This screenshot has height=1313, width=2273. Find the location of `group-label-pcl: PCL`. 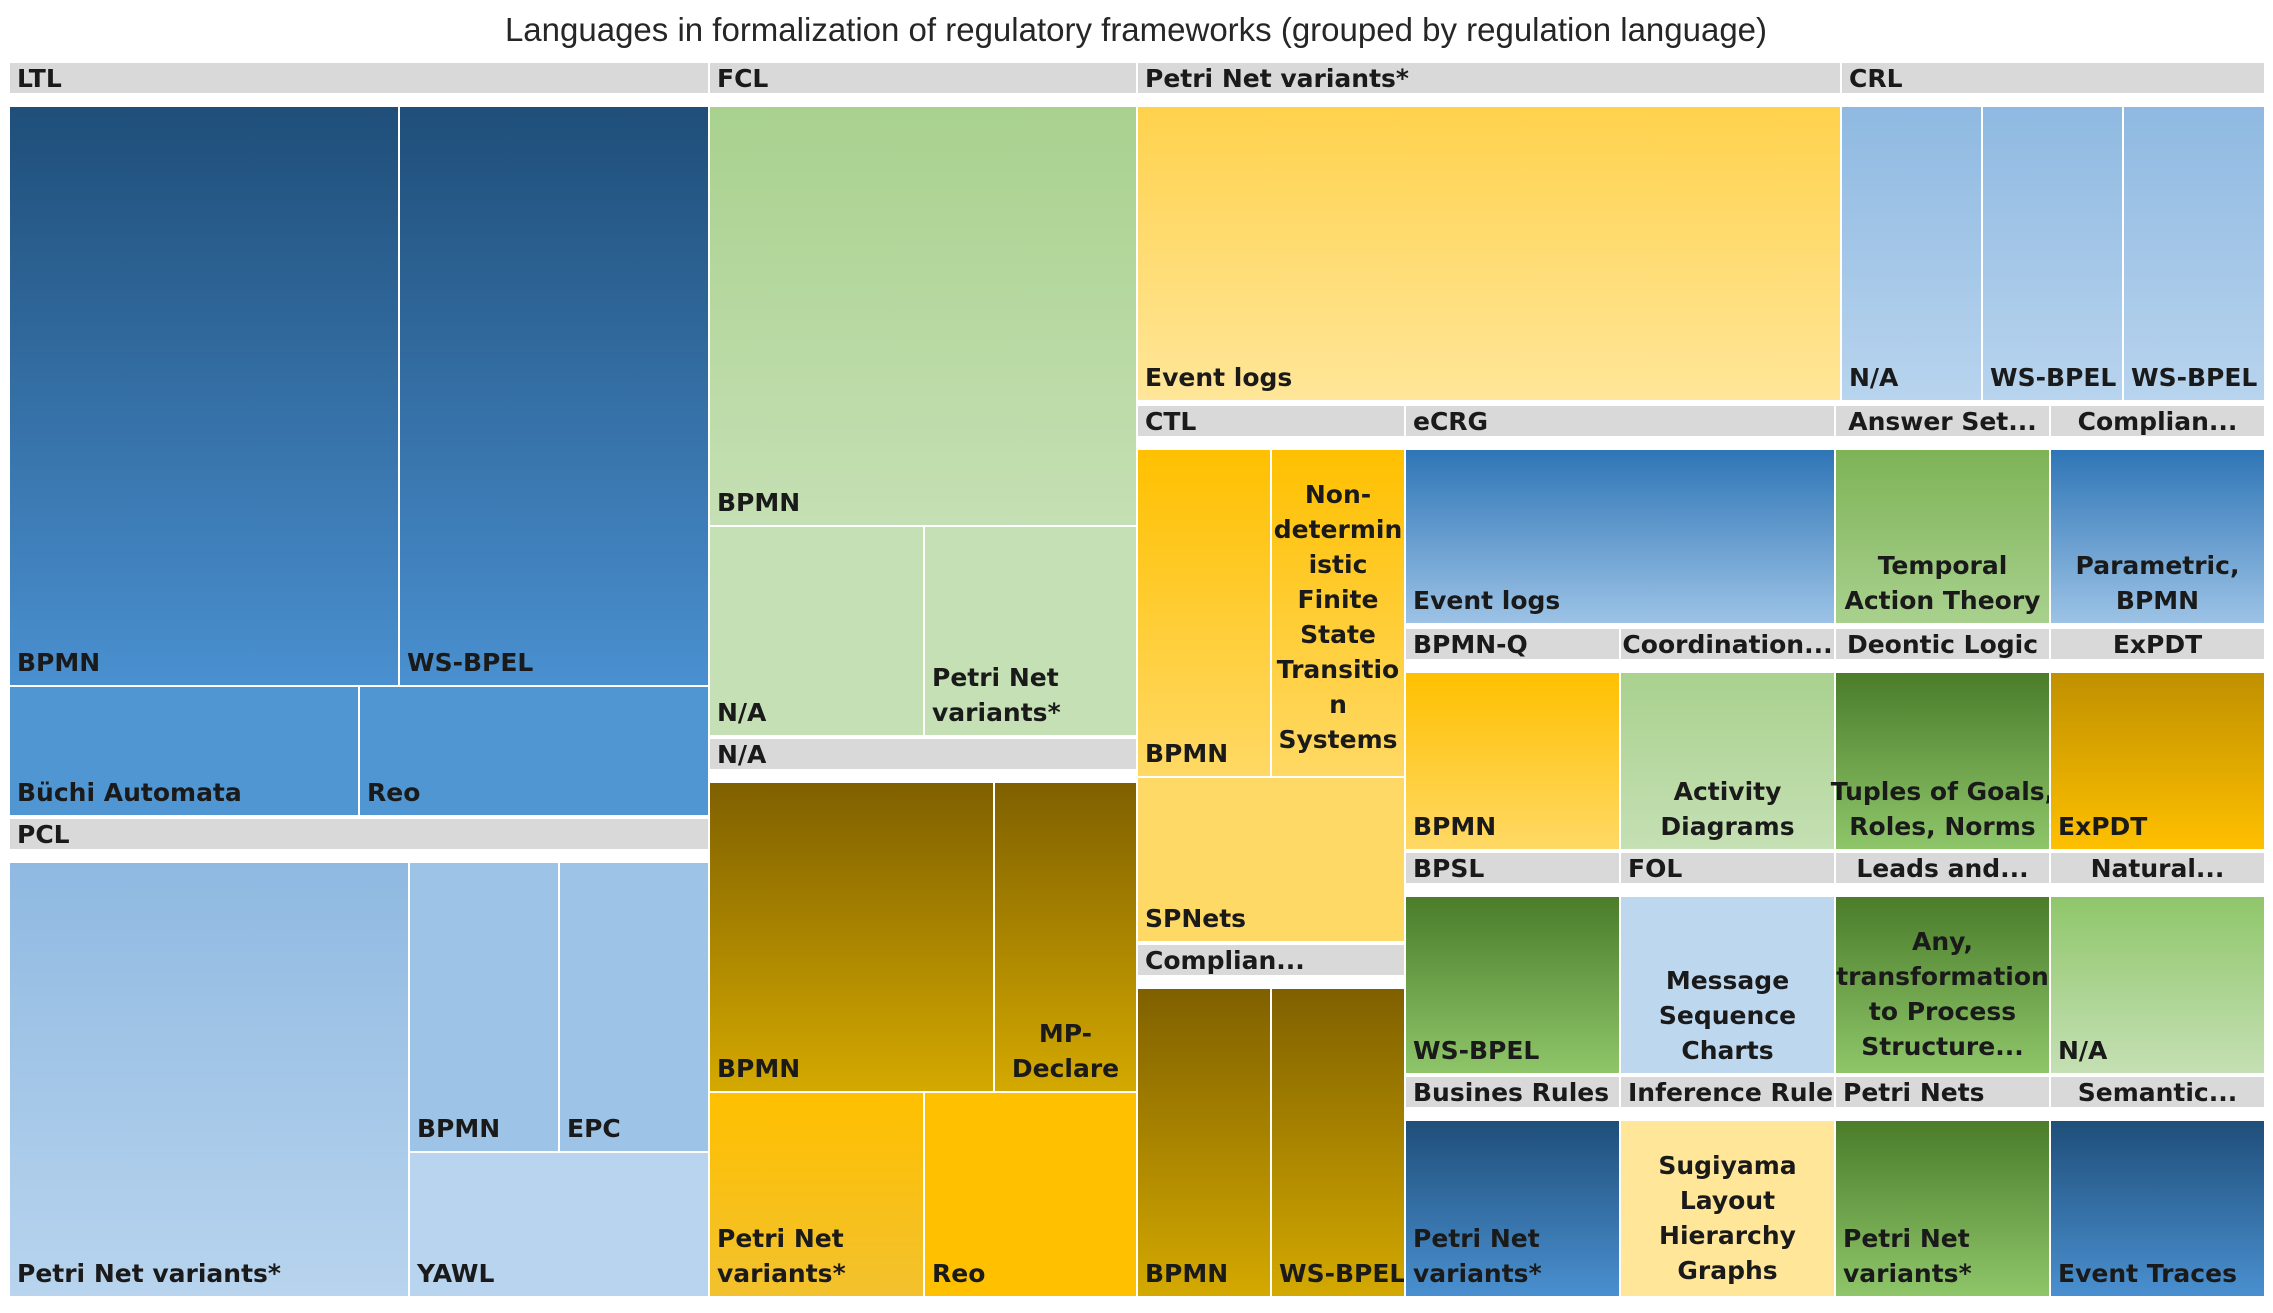

group-label-pcl: PCL is located at coordinates (43, 834).